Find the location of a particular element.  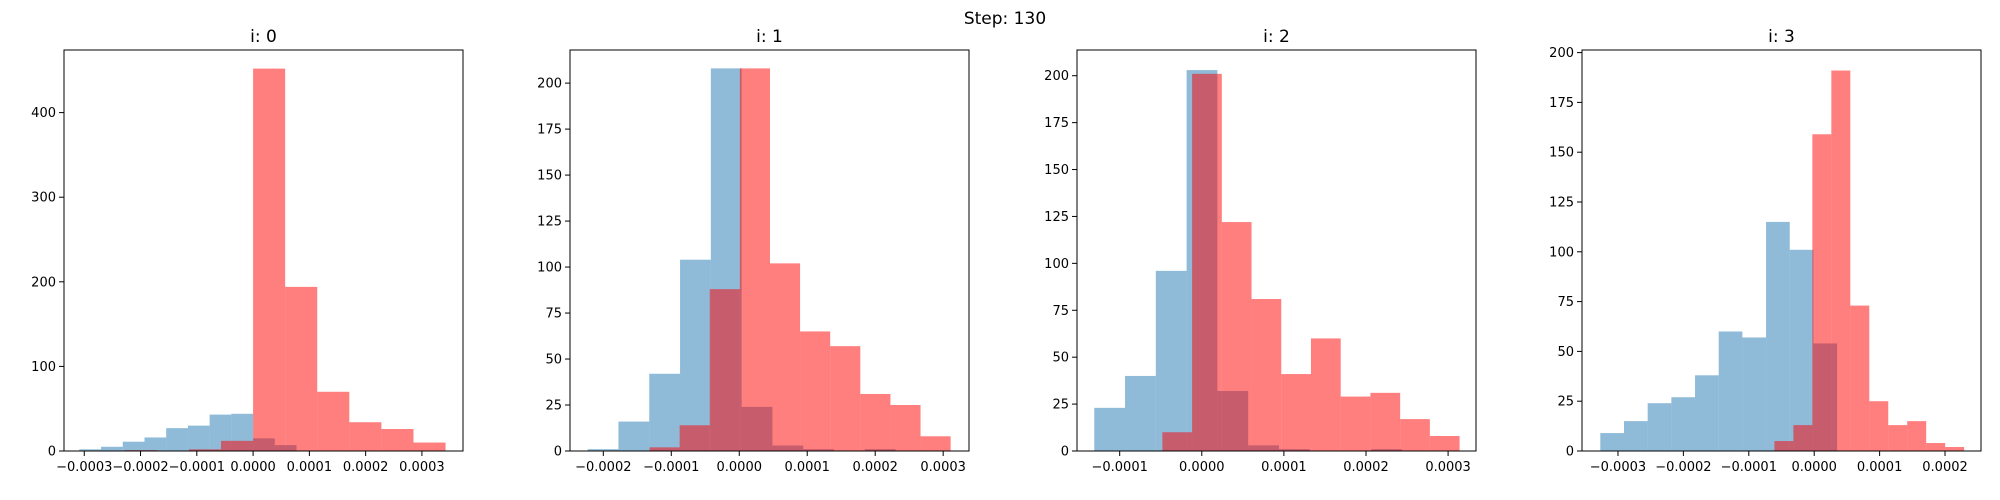

y-tick-label: 400 is located at coordinates (43, 113).